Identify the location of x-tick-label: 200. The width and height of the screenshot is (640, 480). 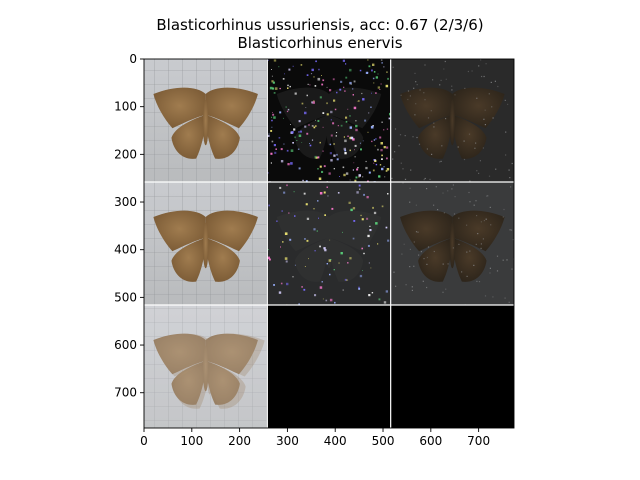
(239, 441).